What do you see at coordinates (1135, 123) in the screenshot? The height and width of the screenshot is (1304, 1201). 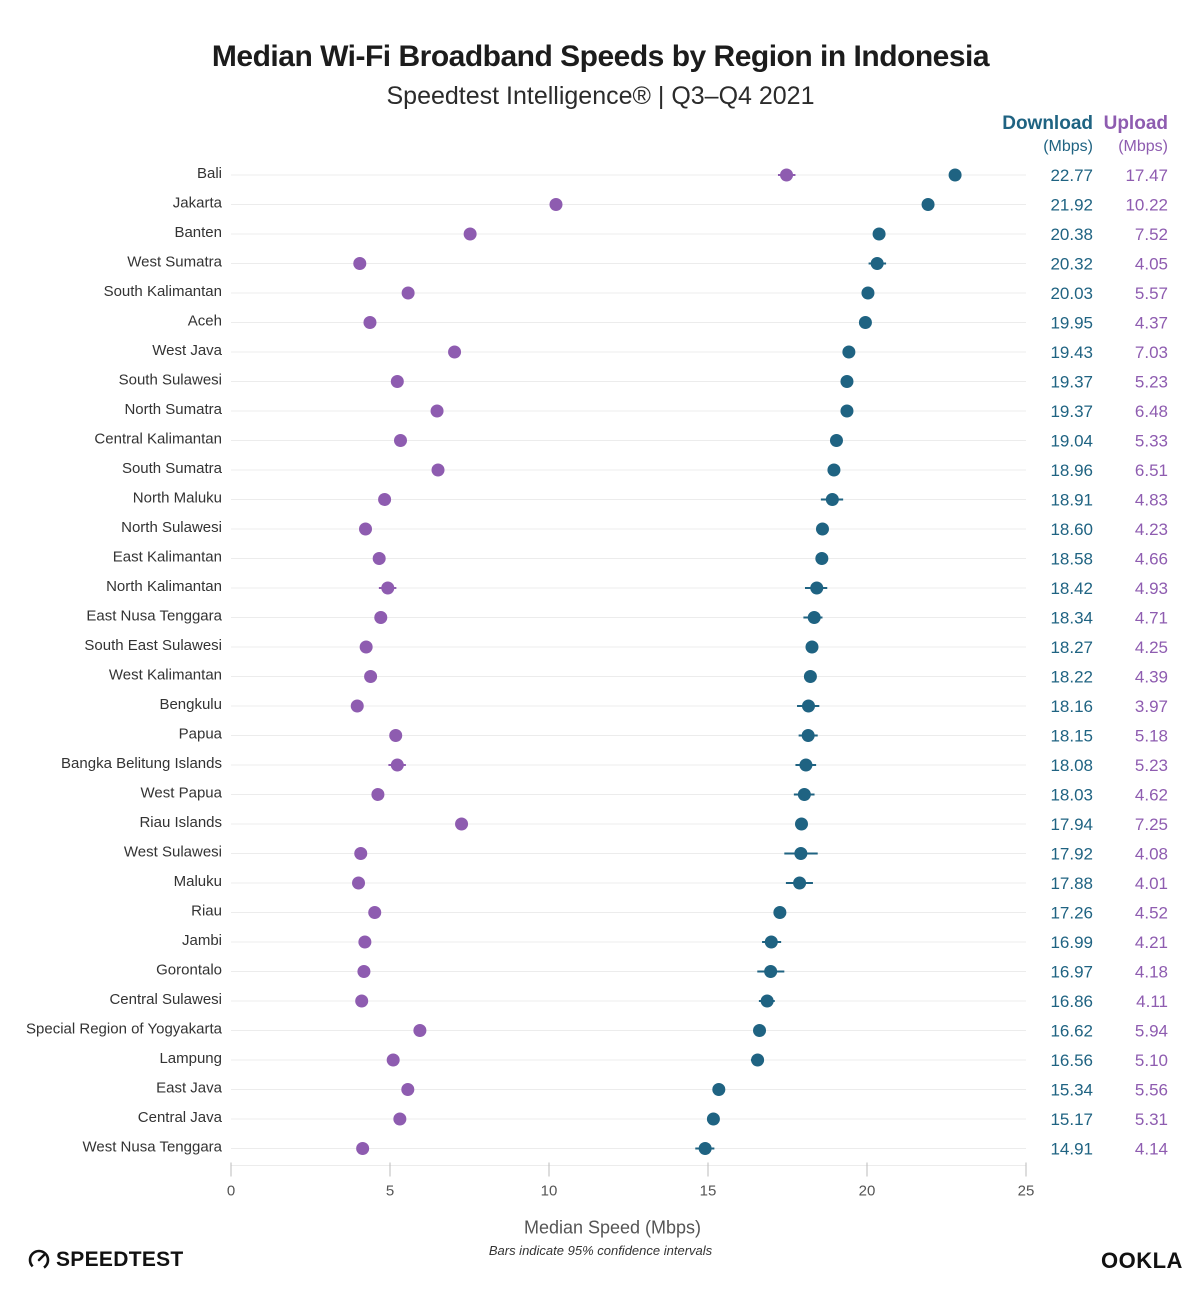 I see `upload-column-header: Upload` at bounding box center [1135, 123].